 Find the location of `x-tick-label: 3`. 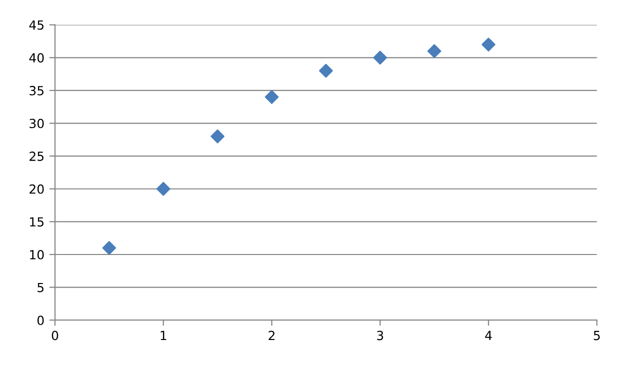

x-tick-label: 3 is located at coordinates (380, 335).